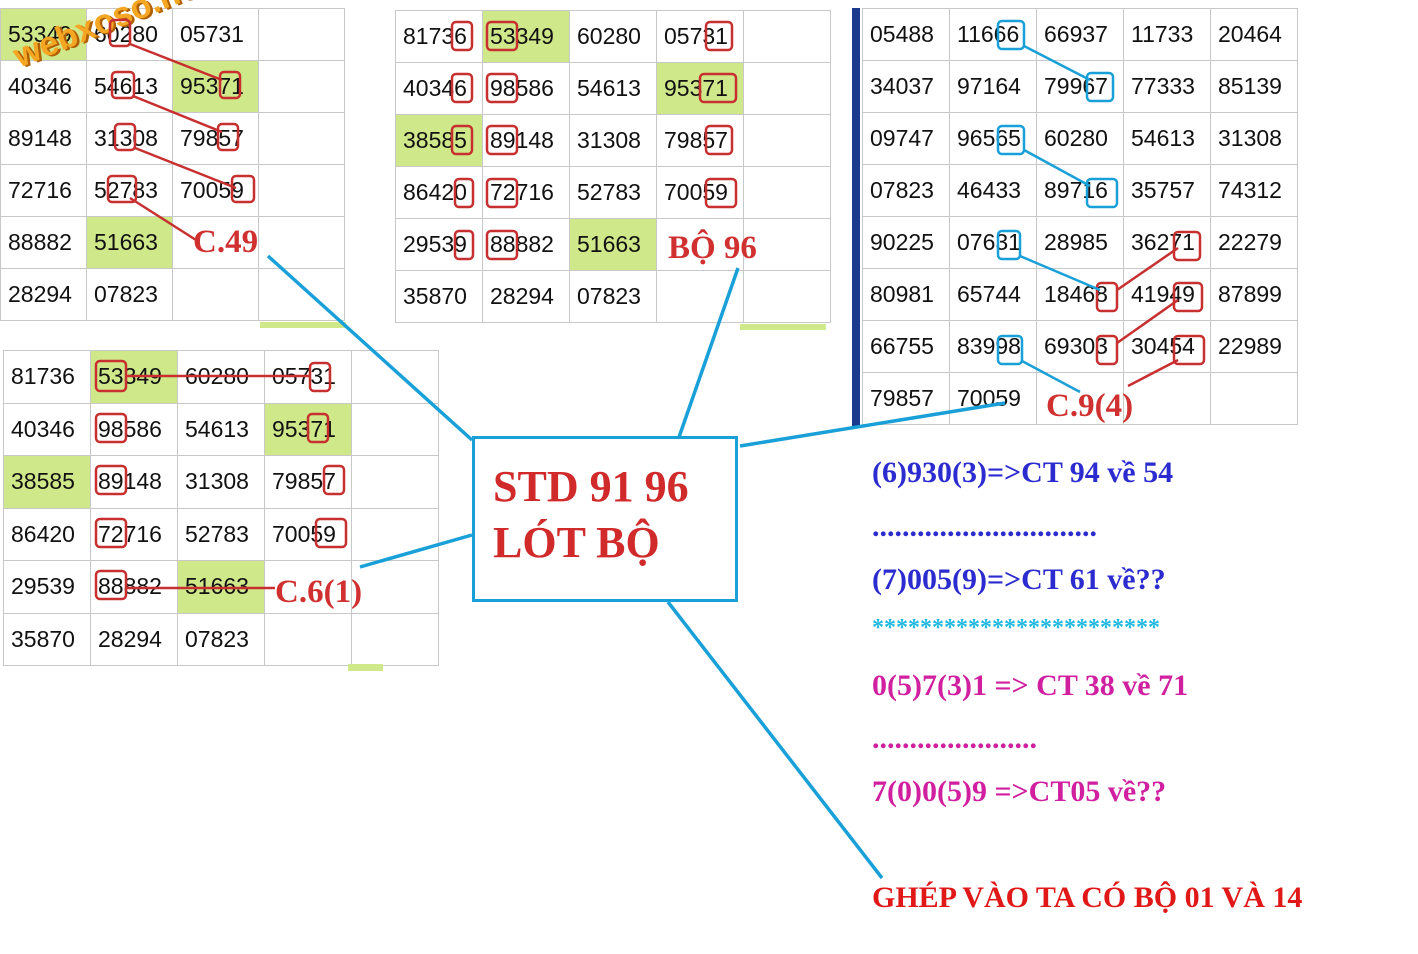 The image size is (1418, 954). What do you see at coordinates (226, 242) in the screenshot?
I see `label-c49: C.49` at bounding box center [226, 242].